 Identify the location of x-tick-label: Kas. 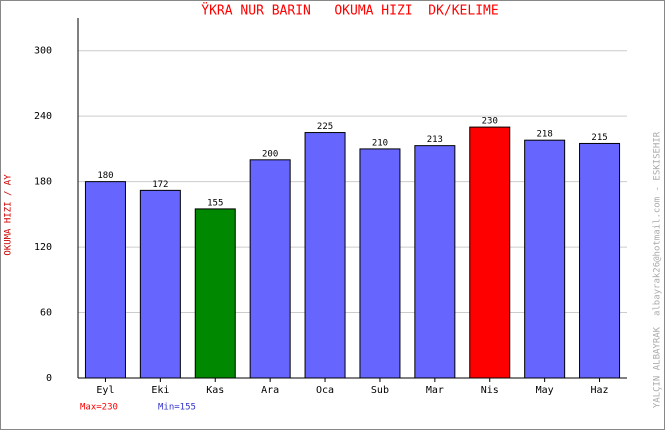
(215, 390).